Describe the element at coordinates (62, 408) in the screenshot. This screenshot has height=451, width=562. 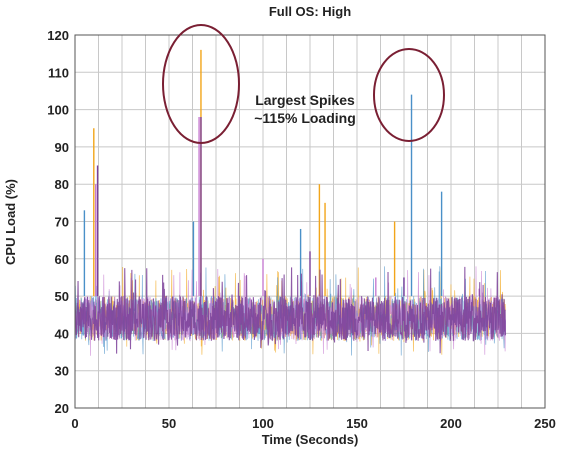
I see `y-tick-label: 20` at that location.